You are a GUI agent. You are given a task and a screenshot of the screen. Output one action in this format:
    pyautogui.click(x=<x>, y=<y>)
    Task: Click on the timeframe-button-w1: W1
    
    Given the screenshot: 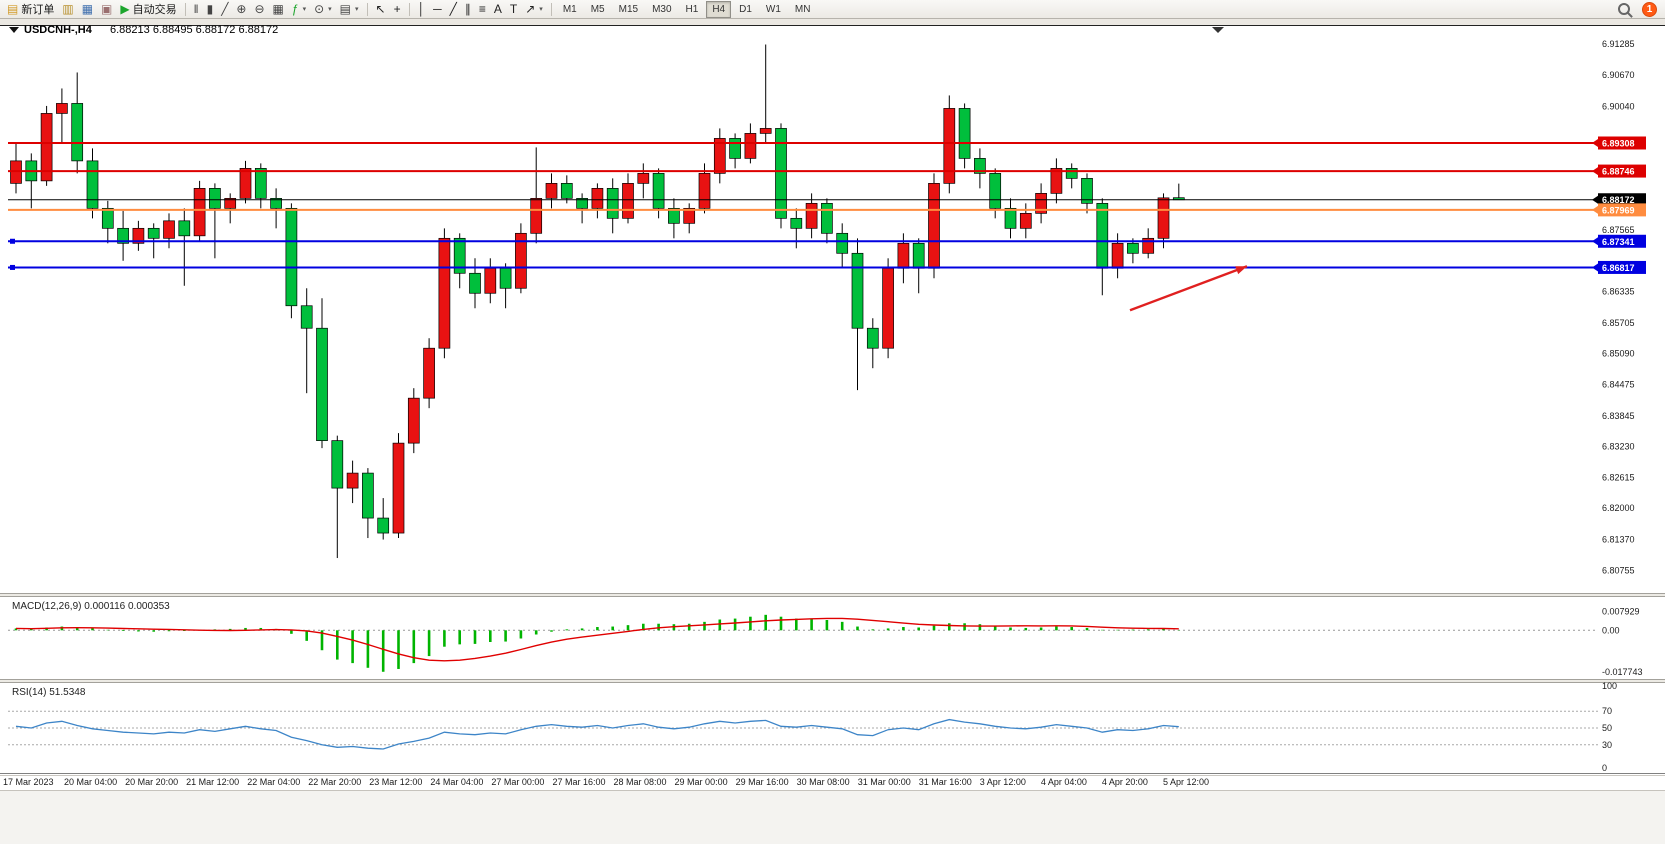 What is the action you would take?
    pyautogui.click(x=773, y=9)
    